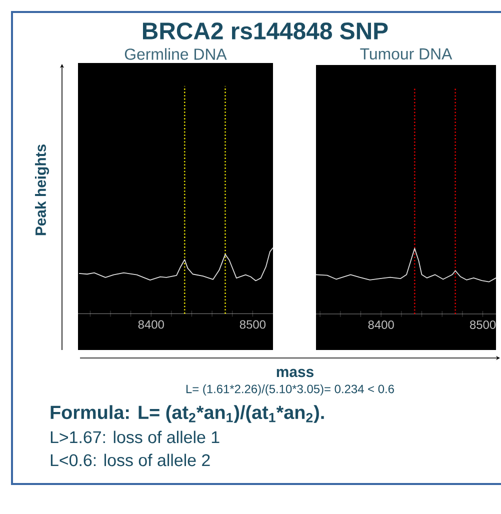 This screenshot has height=514, width=501. I want to click on text: L<0.6: loss of allele 2, so click(130, 460).